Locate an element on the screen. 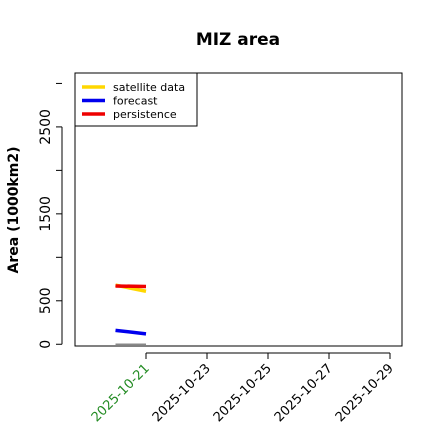 The width and height of the screenshot is (440, 444). legend-label: satellite data is located at coordinates (149, 87).